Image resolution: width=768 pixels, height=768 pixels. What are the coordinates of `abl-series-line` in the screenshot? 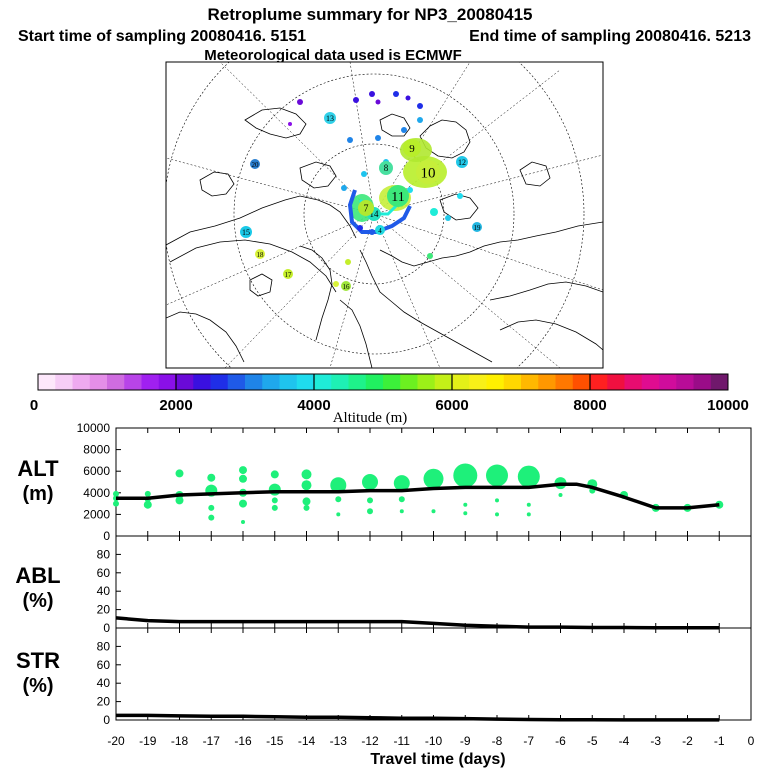 It's located at (417, 623).